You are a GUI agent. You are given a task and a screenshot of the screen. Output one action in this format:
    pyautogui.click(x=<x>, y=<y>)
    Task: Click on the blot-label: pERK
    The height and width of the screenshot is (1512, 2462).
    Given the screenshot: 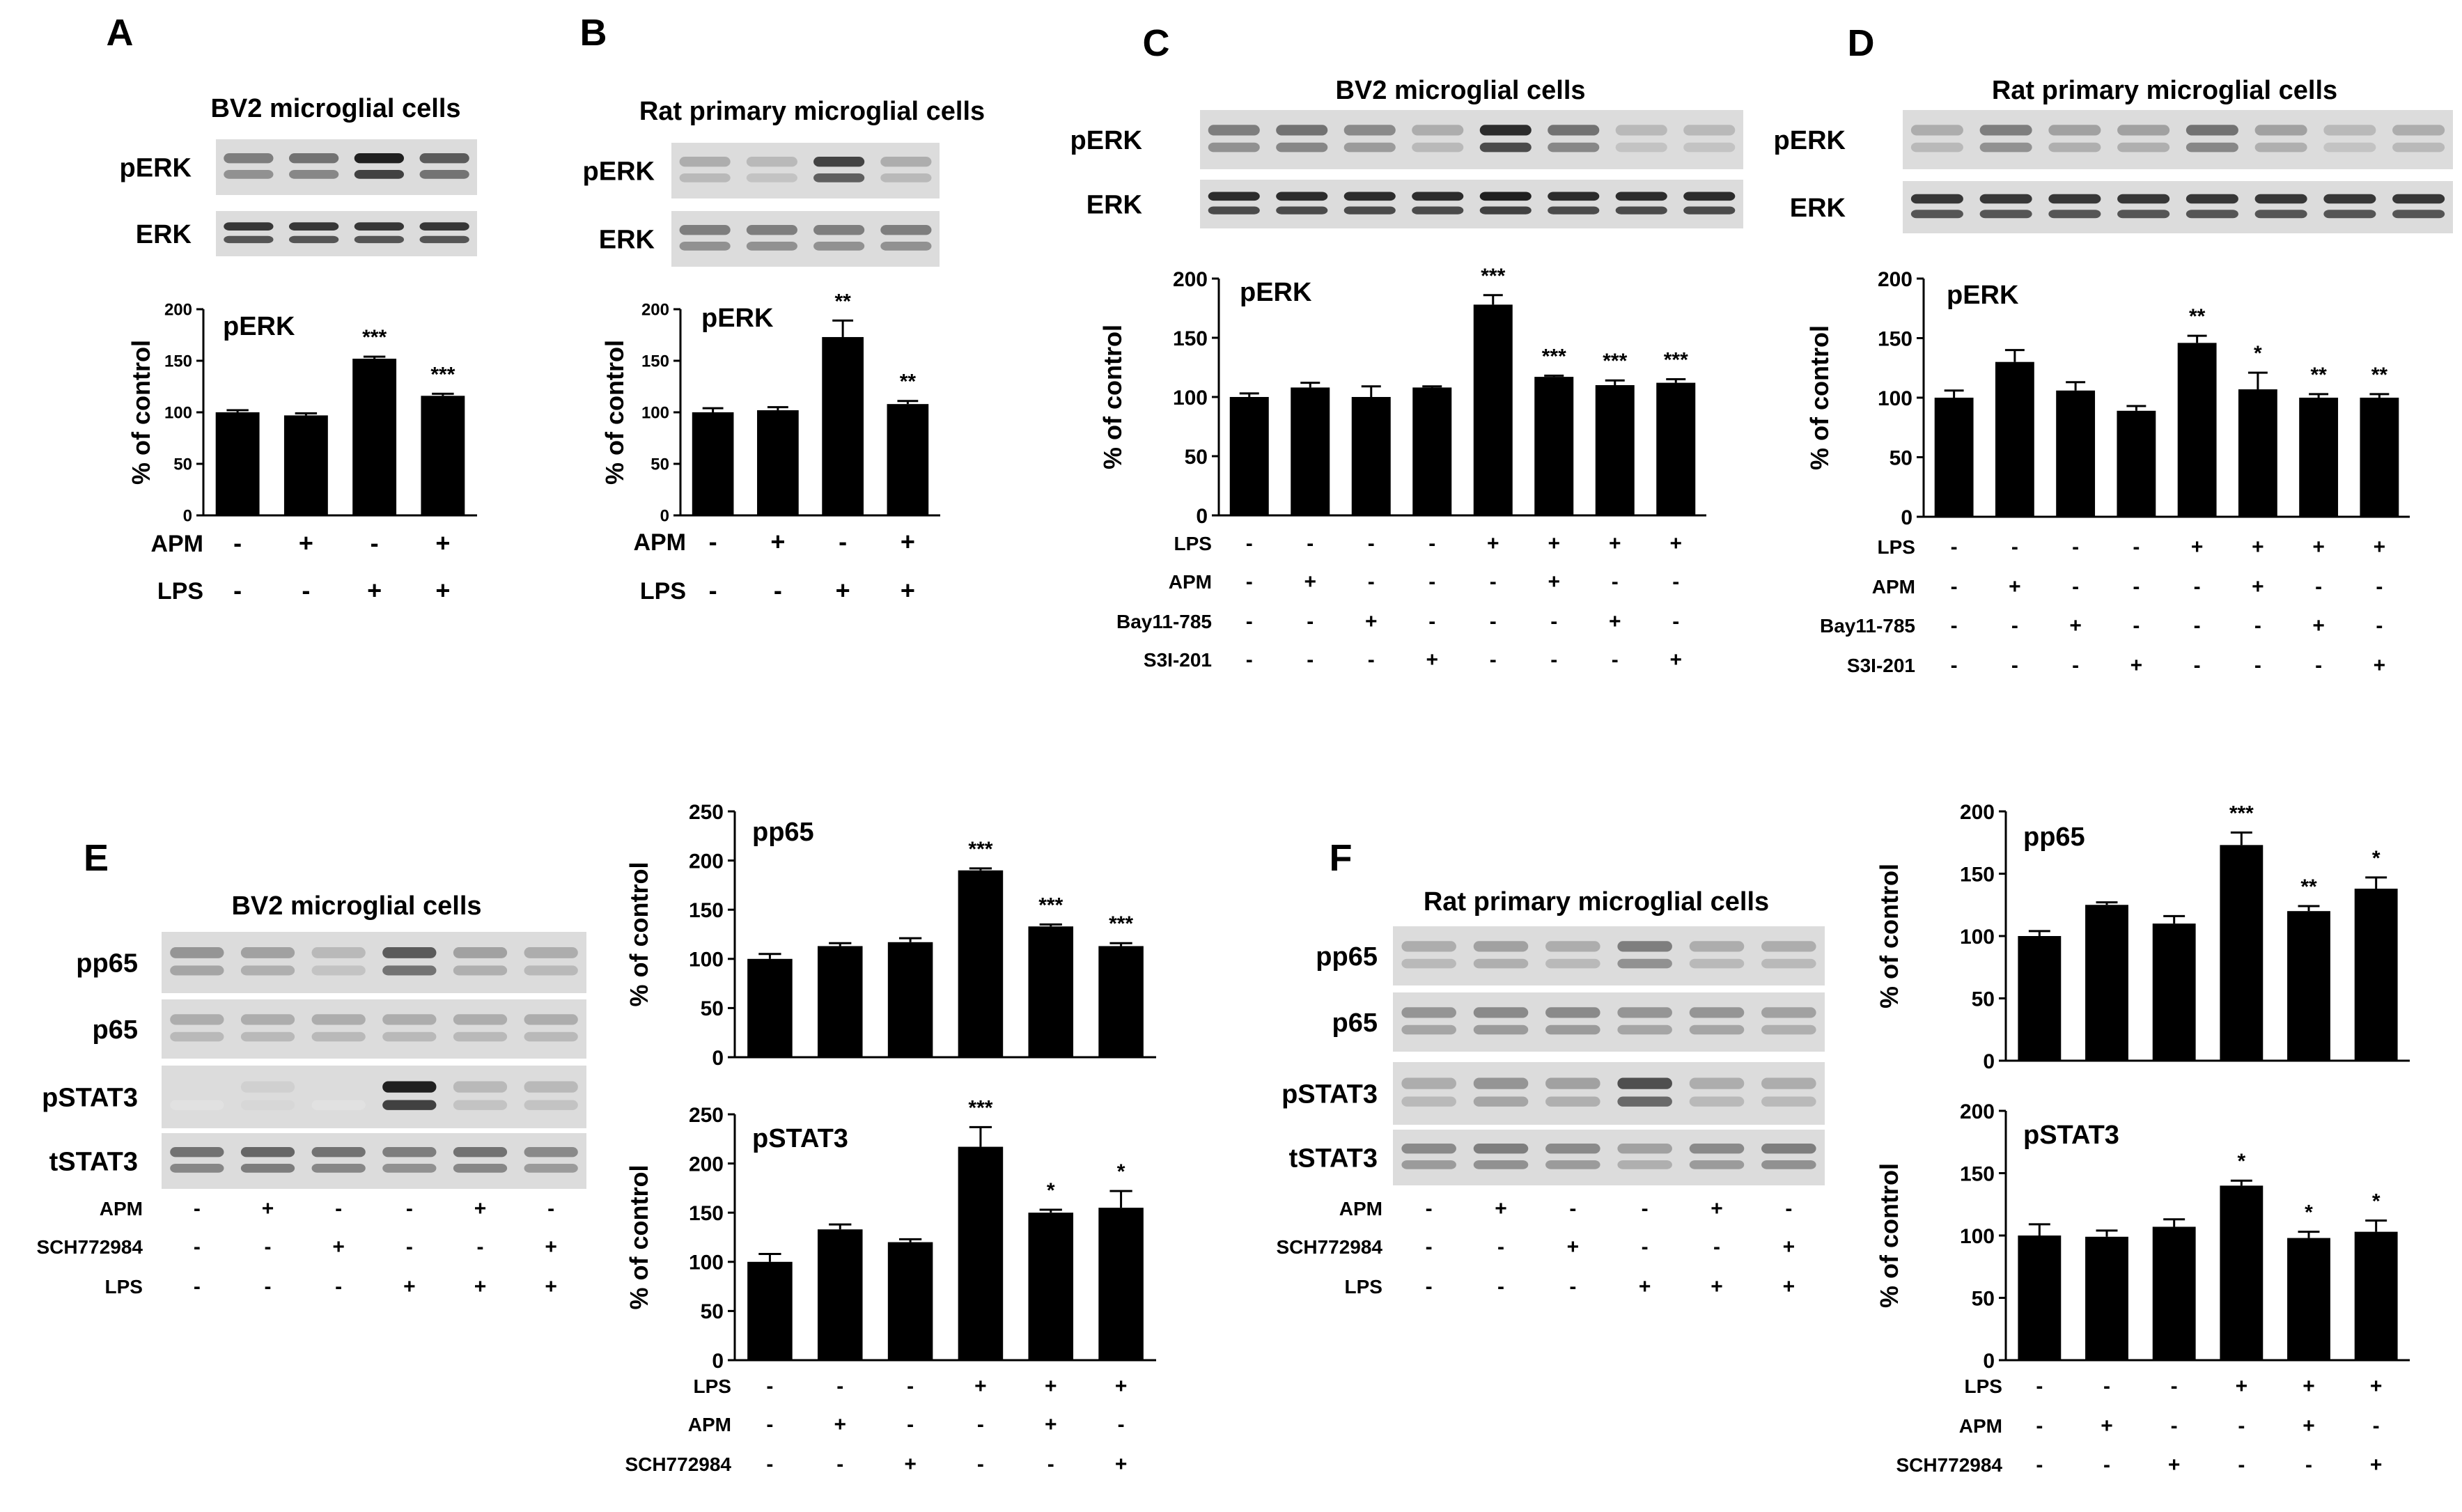 What is the action you would take?
    pyautogui.click(x=1106, y=140)
    